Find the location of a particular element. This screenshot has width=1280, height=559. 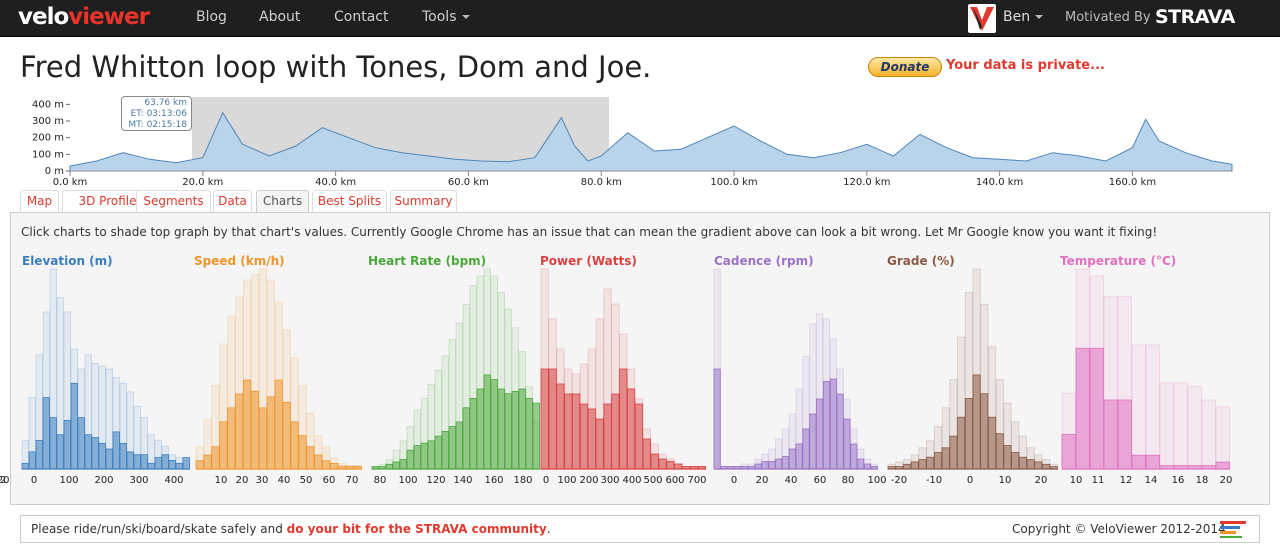

histogram-0: Elevation (m) 0 100 200 300 400 is located at coordinates (105, 370).